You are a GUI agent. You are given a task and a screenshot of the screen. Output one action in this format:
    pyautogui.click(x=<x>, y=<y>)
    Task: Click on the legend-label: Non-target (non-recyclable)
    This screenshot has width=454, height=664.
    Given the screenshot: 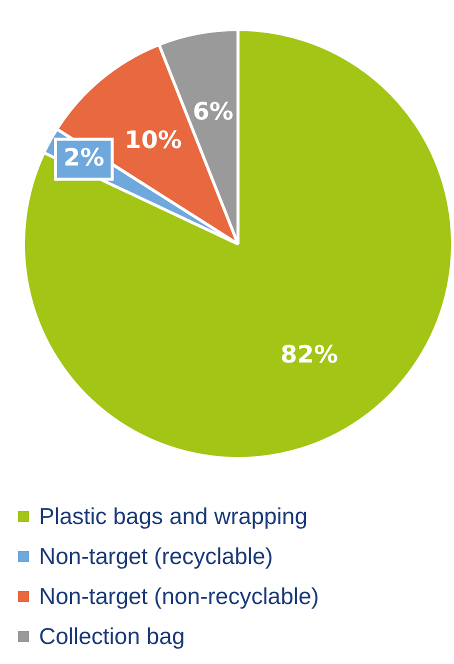 What is the action you would take?
    pyautogui.click(x=179, y=596)
    